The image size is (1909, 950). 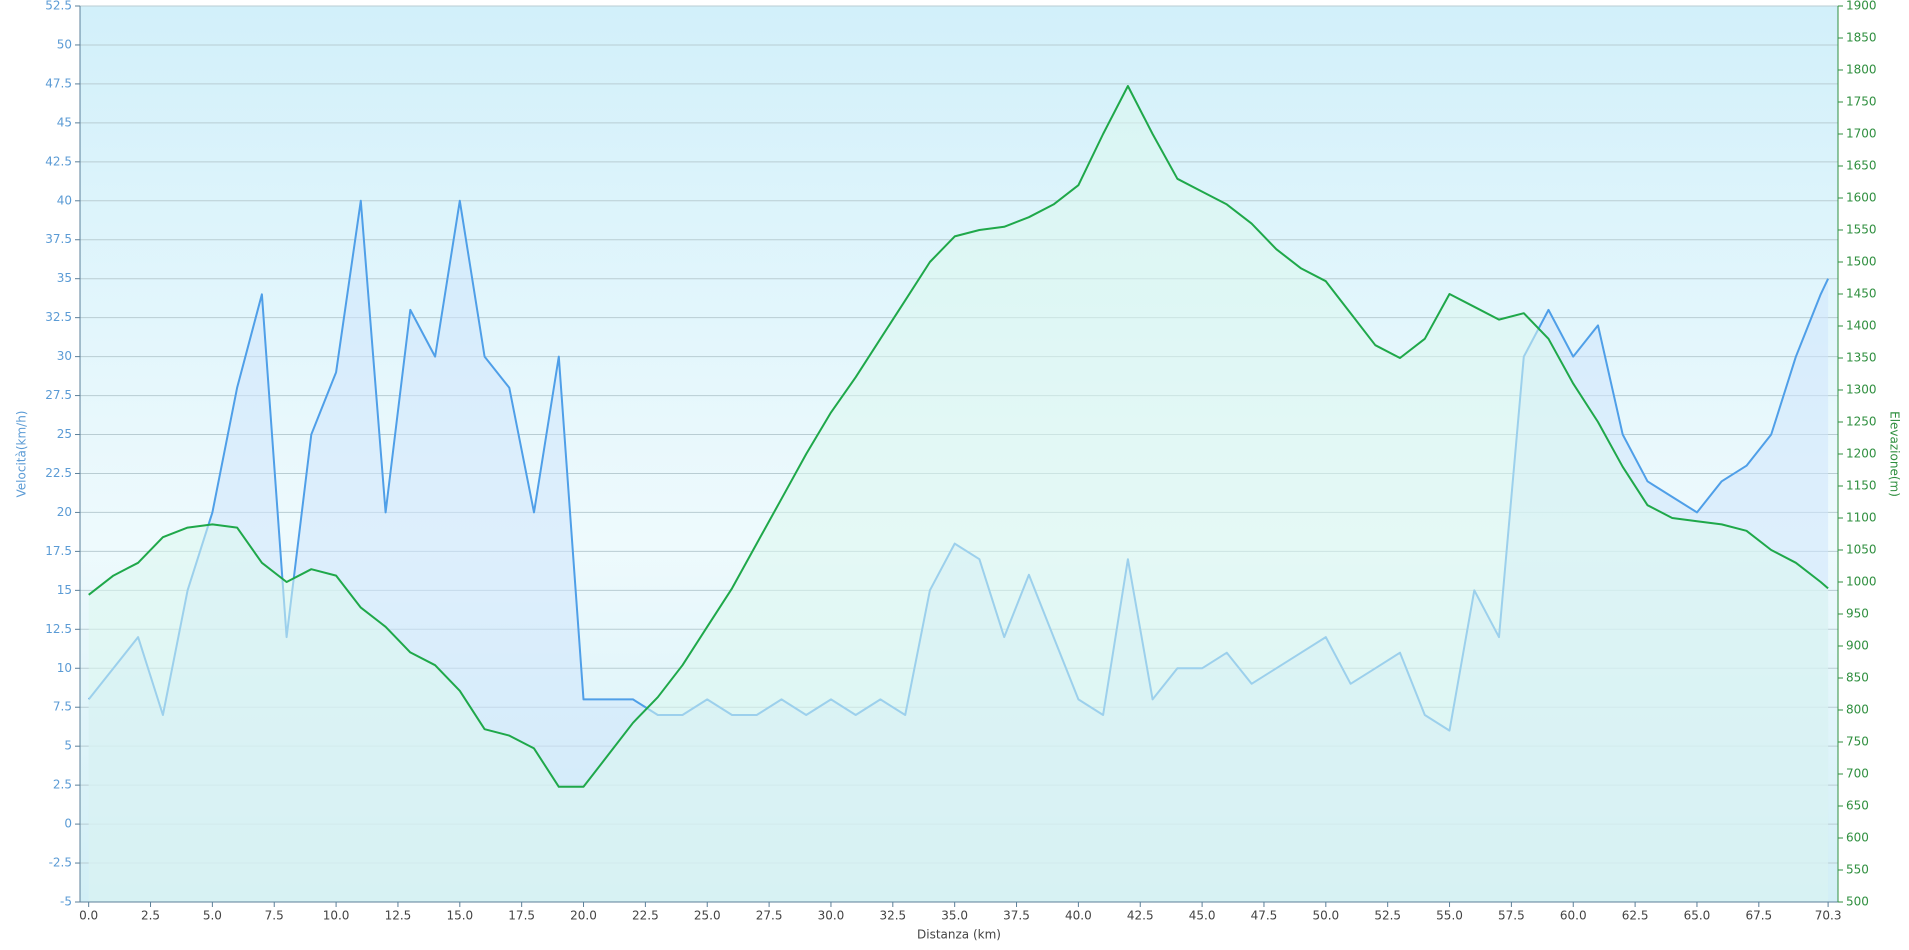 What do you see at coordinates (1016, 916) in the screenshot?
I see `x-tick-label: 37.5` at bounding box center [1016, 916].